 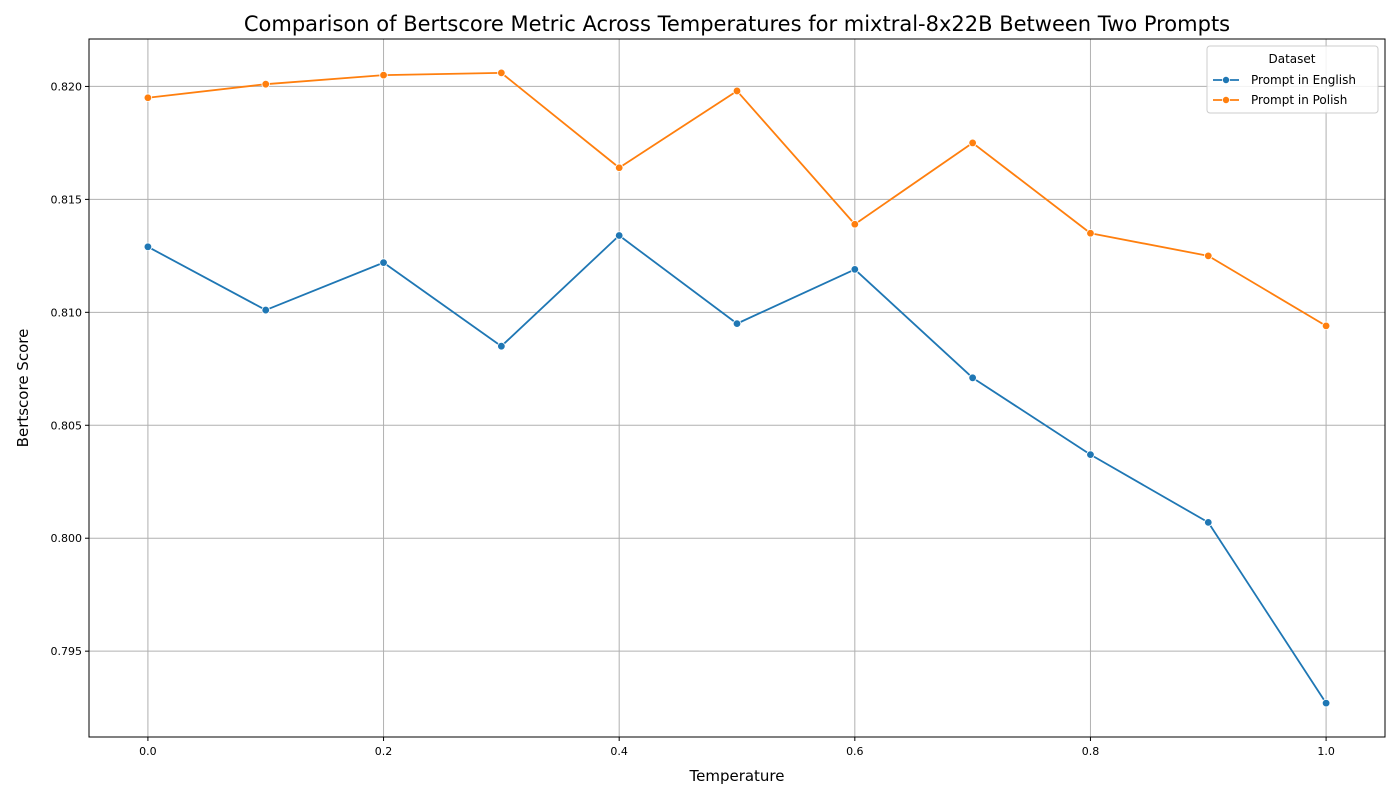 What do you see at coordinates (1303, 80) in the screenshot?
I see `legend-label: Prompt in English` at bounding box center [1303, 80].